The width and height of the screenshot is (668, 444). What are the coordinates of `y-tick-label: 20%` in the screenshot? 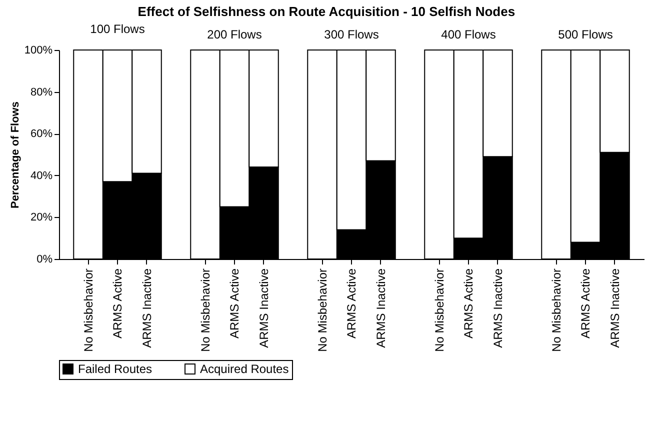 It's located at (41, 218).